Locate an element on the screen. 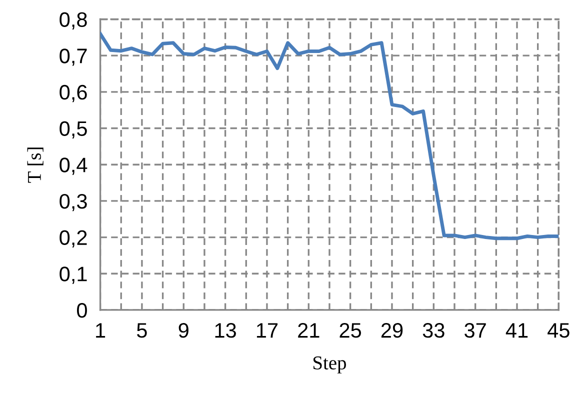 The height and width of the screenshot is (401, 573). x-tick-label: 29 is located at coordinates (392, 330).